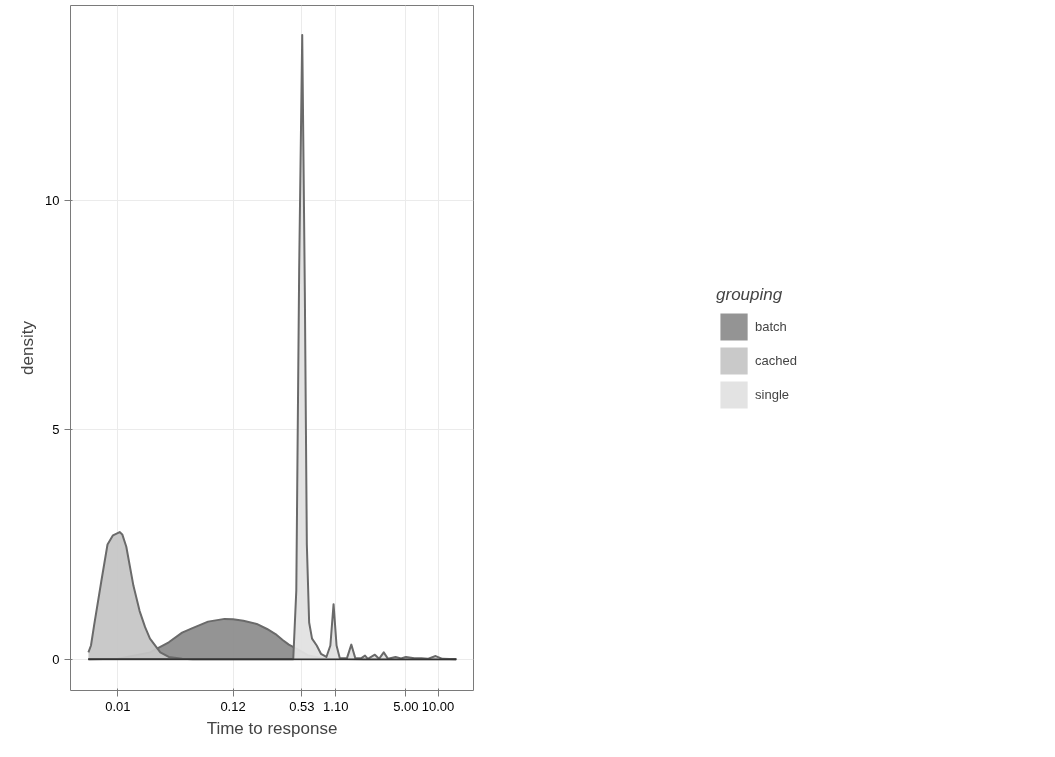 The height and width of the screenshot is (757, 1055). What do you see at coordinates (272, 728) in the screenshot?
I see `x-axis-title: Time to response` at bounding box center [272, 728].